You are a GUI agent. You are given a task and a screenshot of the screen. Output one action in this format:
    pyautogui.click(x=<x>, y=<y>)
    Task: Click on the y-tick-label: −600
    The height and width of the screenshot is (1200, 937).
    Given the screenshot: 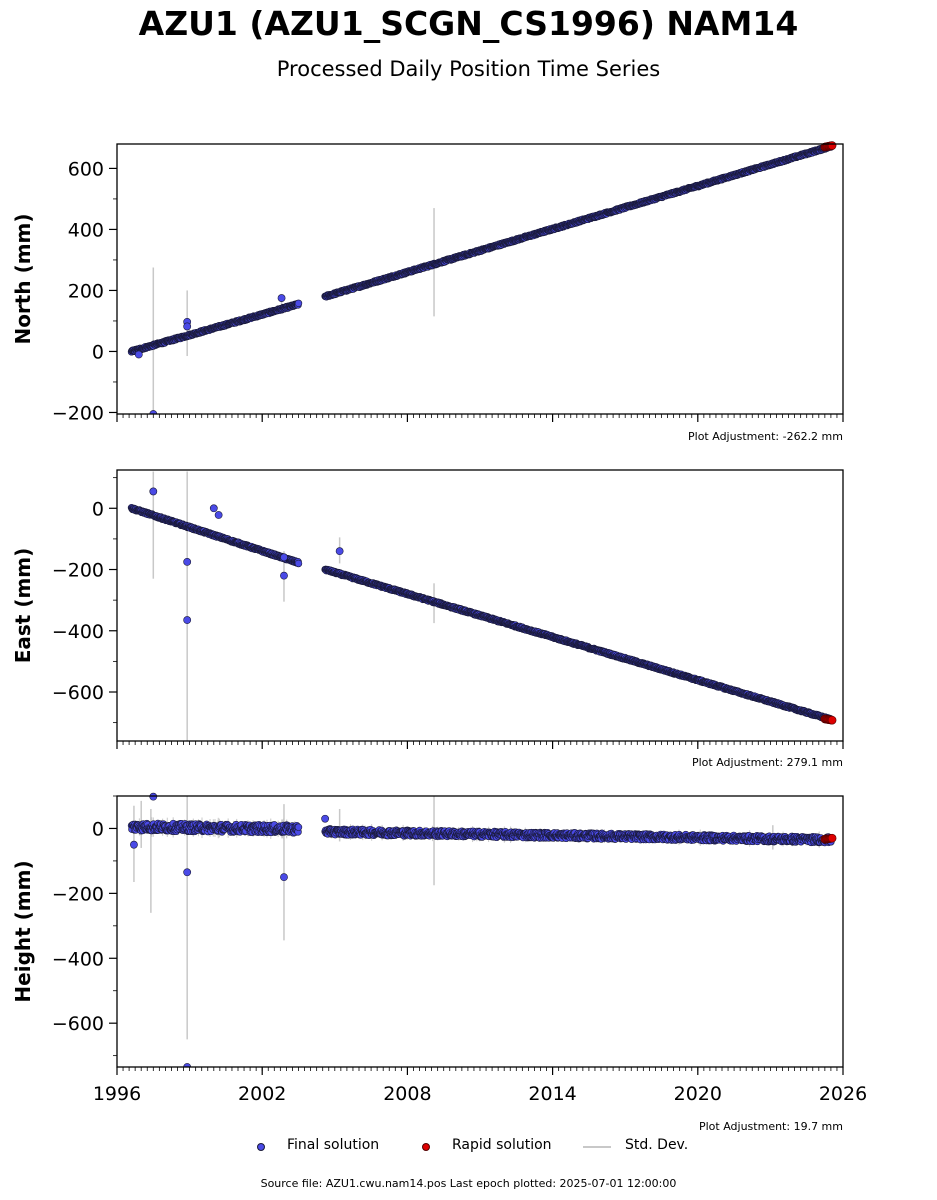 What is the action you would take?
    pyautogui.click(x=78, y=693)
    